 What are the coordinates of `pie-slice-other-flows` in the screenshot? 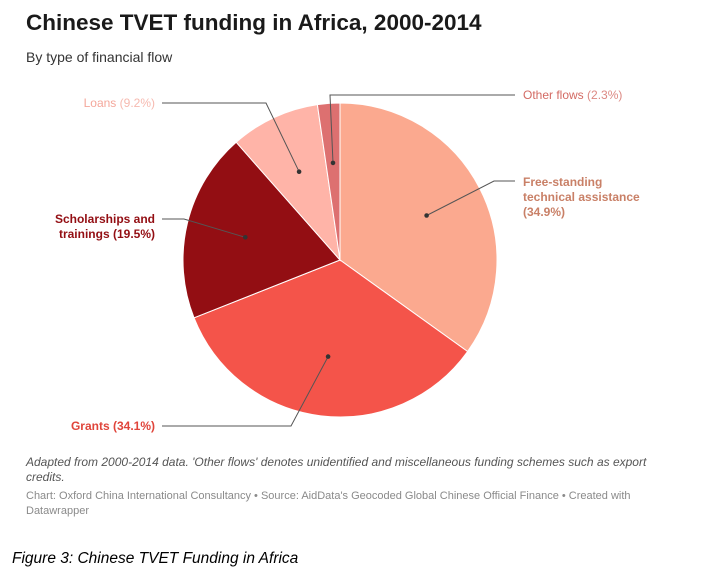 It's located at (328, 181).